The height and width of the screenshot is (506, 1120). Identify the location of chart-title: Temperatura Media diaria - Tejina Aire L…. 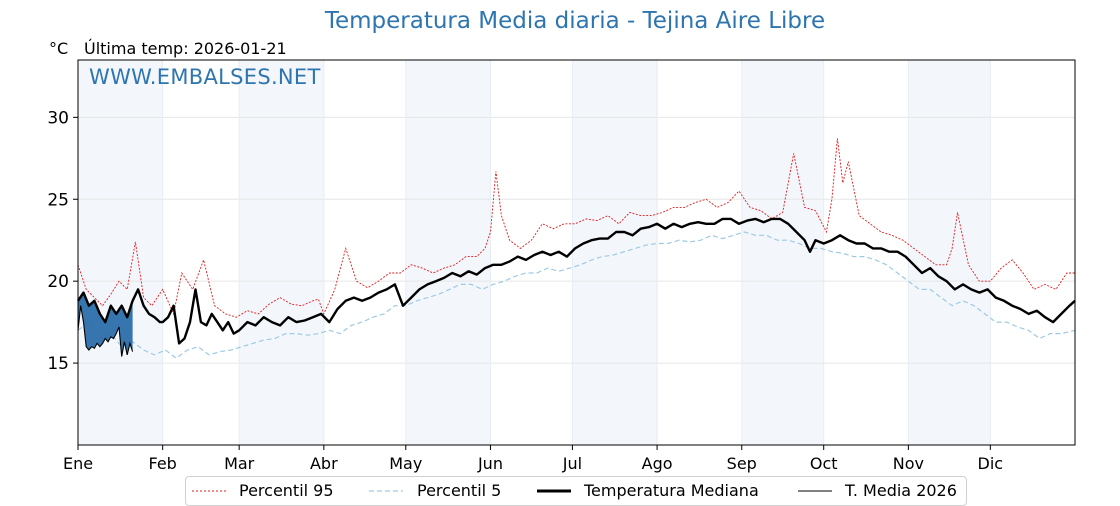
(575, 21).